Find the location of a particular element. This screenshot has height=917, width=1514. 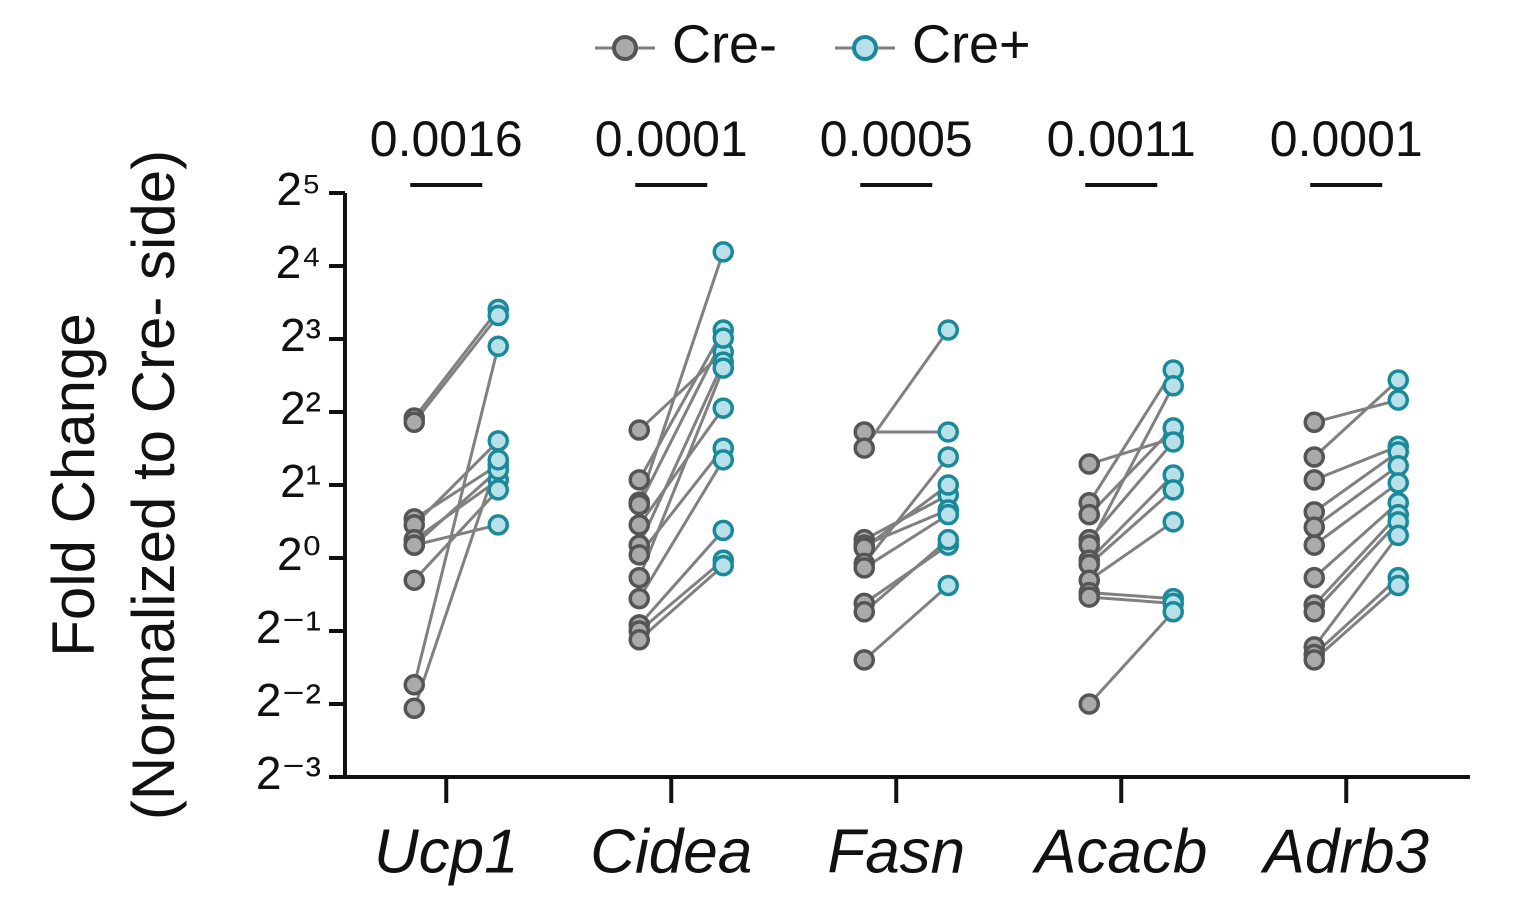

y-tick-label: 2¹ is located at coordinates (300, 481).